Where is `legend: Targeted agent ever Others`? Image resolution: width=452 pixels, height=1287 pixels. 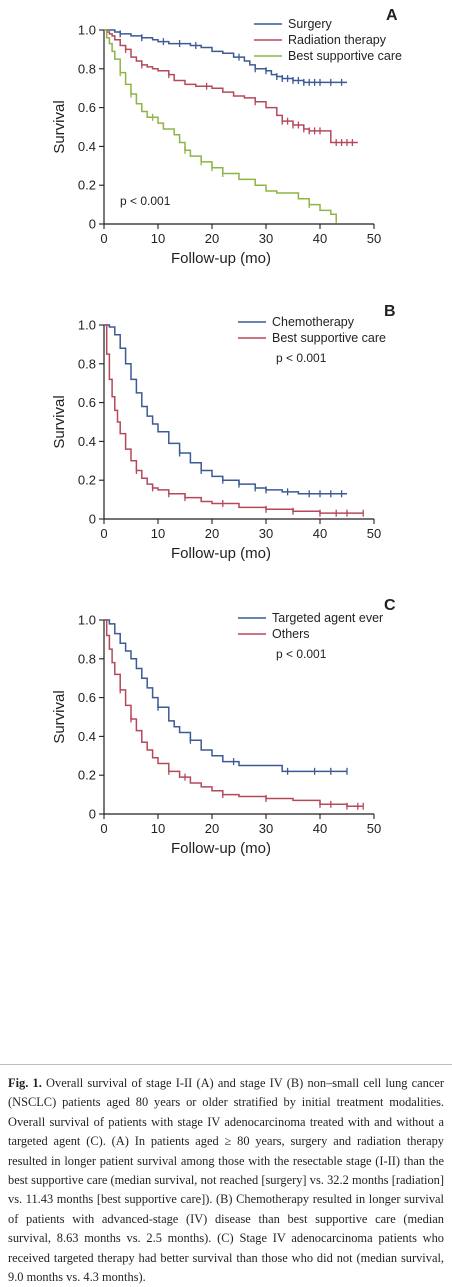
legend: Targeted agent ever Others is located at coordinates (310, 626).